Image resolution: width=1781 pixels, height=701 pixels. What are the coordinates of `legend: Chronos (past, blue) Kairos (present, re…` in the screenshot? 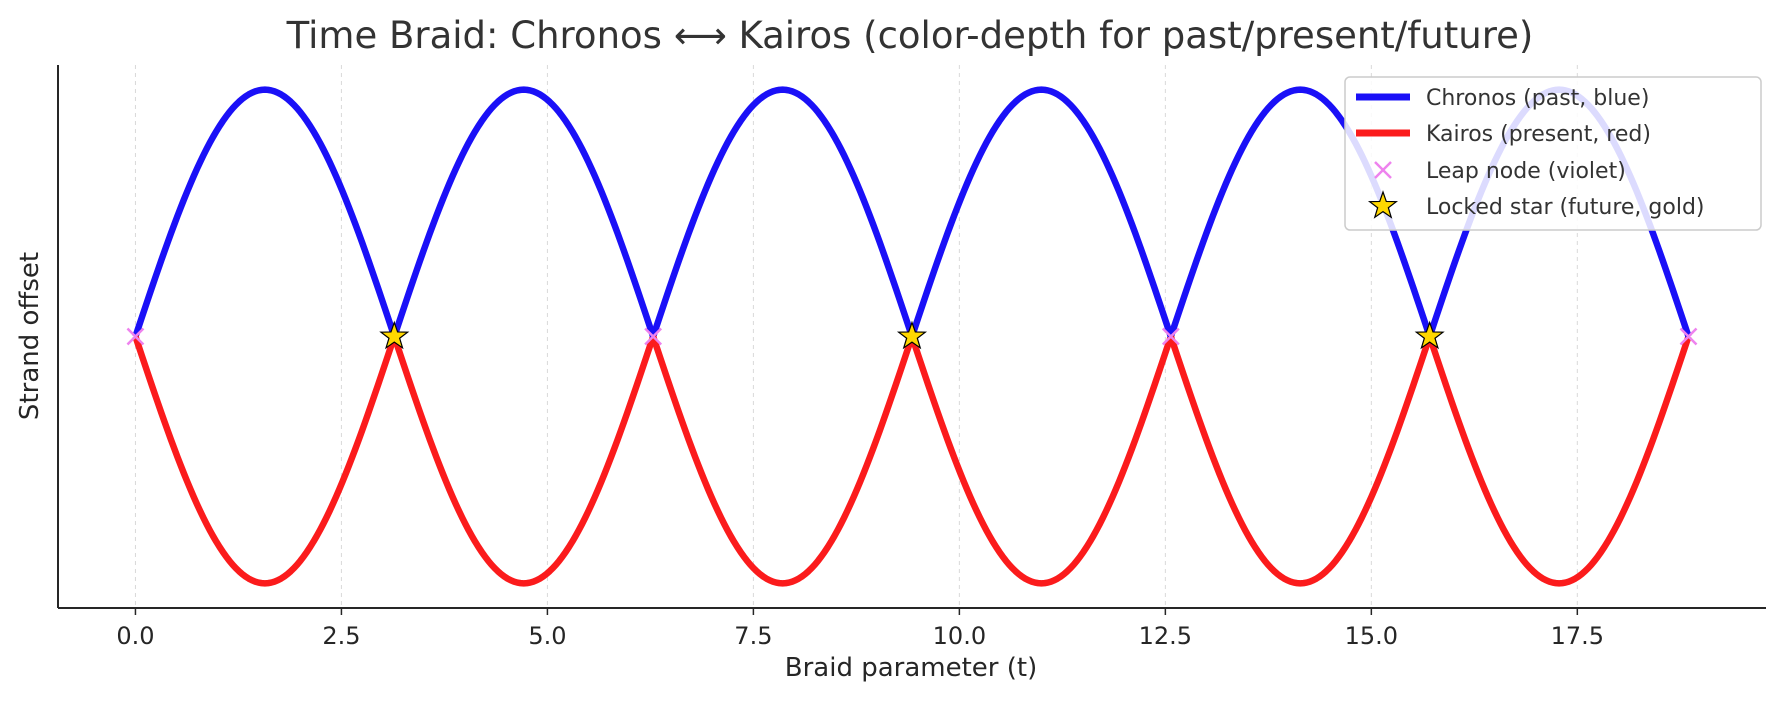 It's located at (1553, 153).